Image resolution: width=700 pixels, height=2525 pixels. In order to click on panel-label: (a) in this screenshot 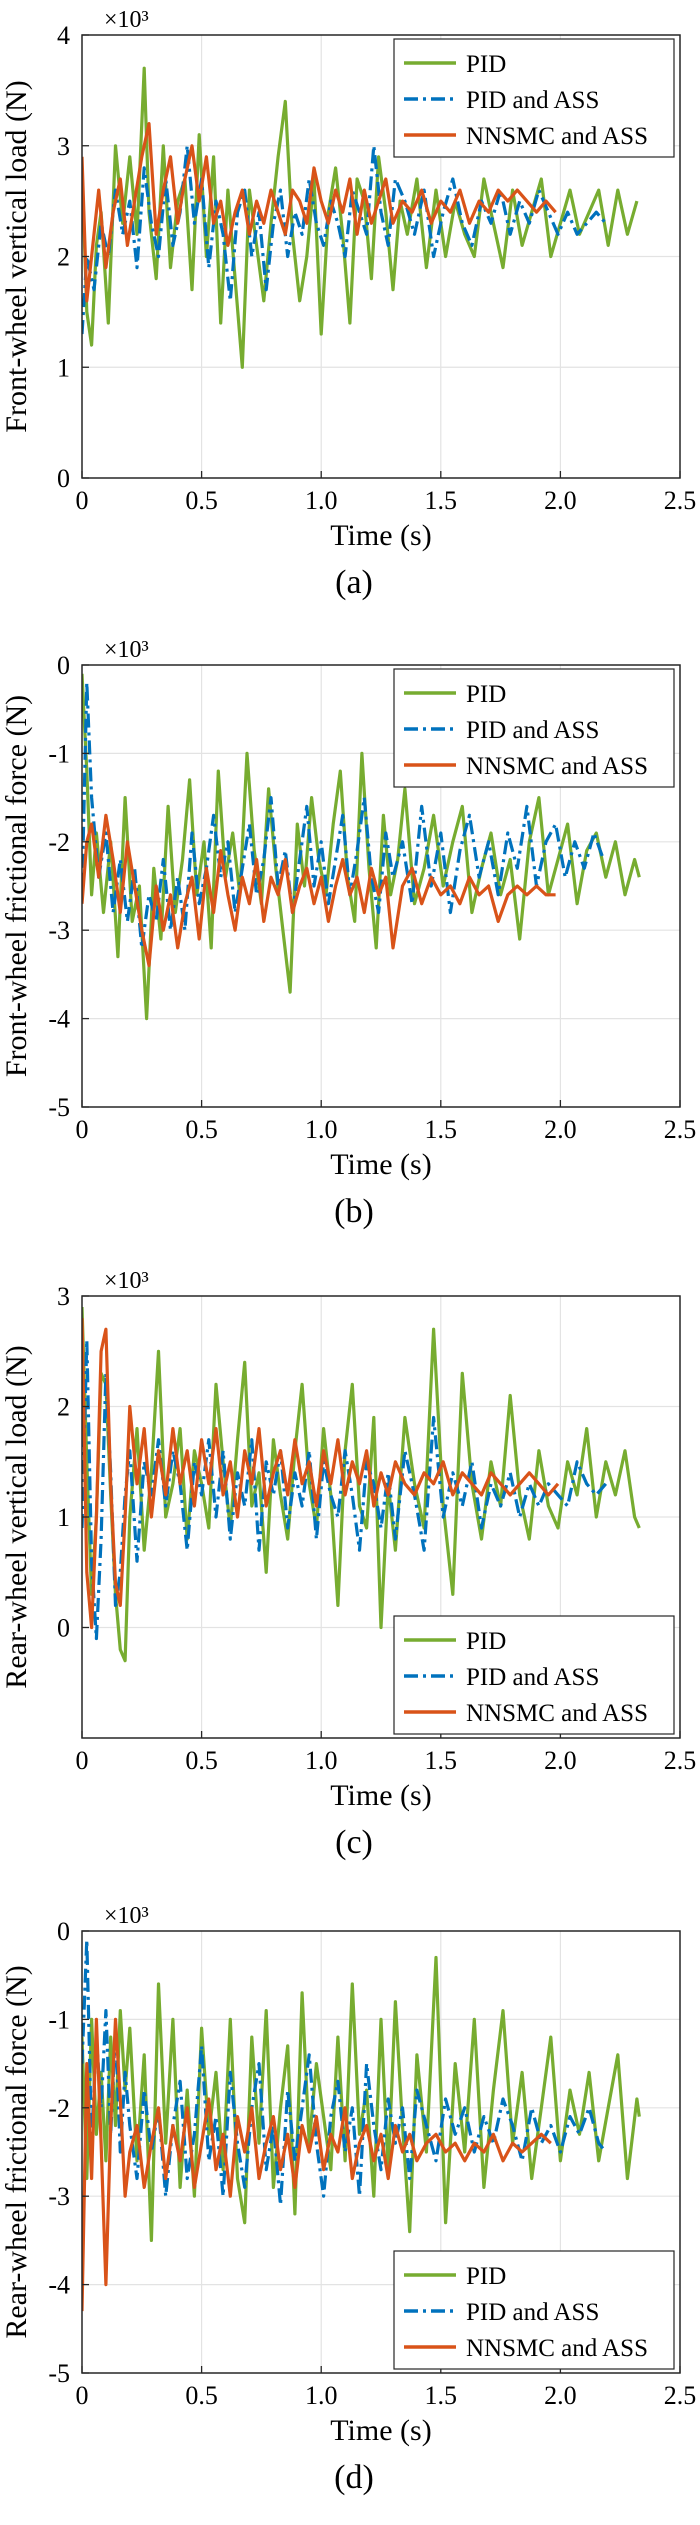, I will do `click(354, 582)`.